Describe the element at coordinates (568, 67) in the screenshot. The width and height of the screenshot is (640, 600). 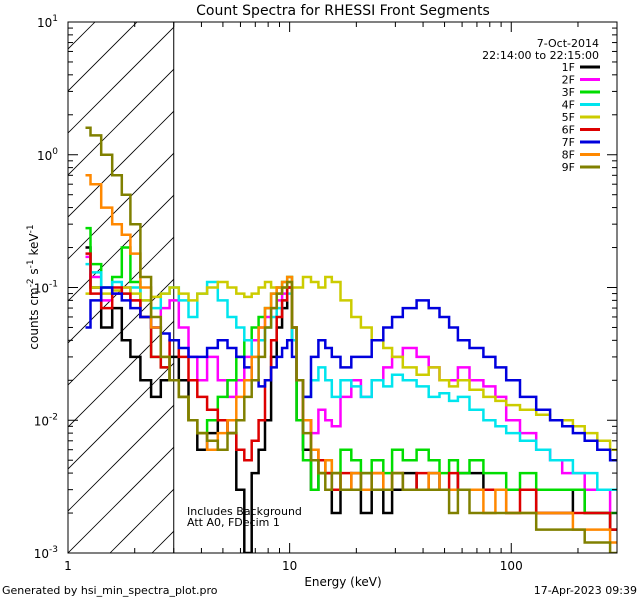
I see `legend-label-1f: 1F` at that location.